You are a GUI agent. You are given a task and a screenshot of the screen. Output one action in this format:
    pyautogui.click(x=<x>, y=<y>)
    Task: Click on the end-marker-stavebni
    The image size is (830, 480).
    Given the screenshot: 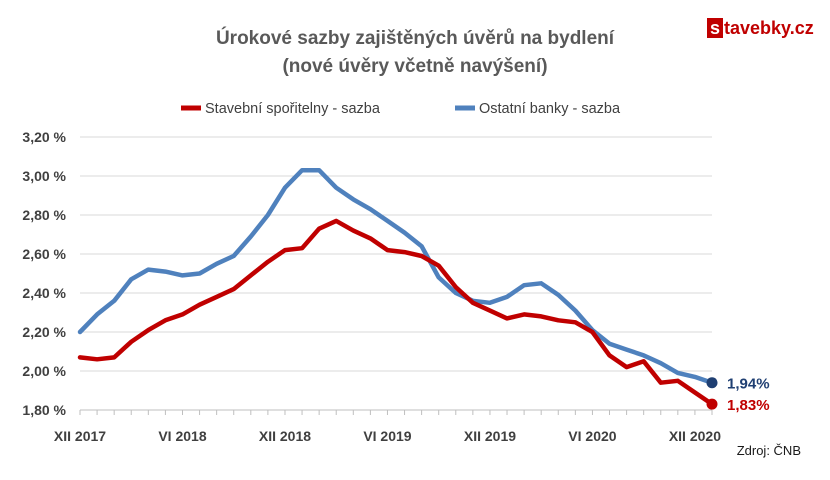 What is the action you would take?
    pyautogui.click(x=712, y=404)
    